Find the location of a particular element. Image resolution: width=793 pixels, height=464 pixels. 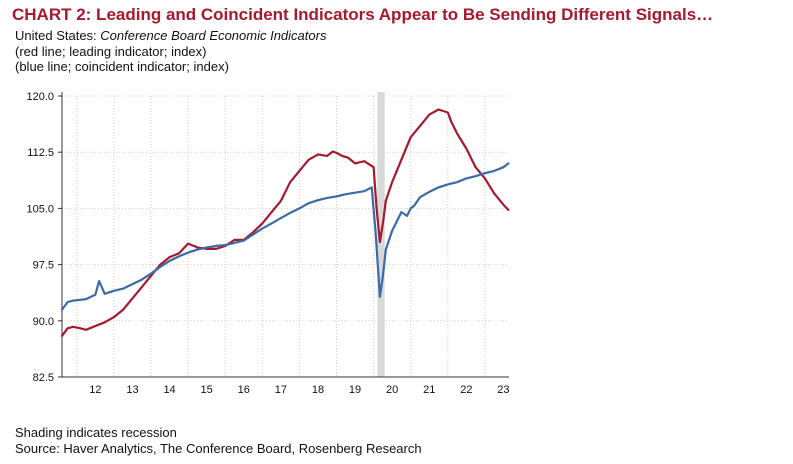

x-tick-label: 13 is located at coordinates (132, 390).